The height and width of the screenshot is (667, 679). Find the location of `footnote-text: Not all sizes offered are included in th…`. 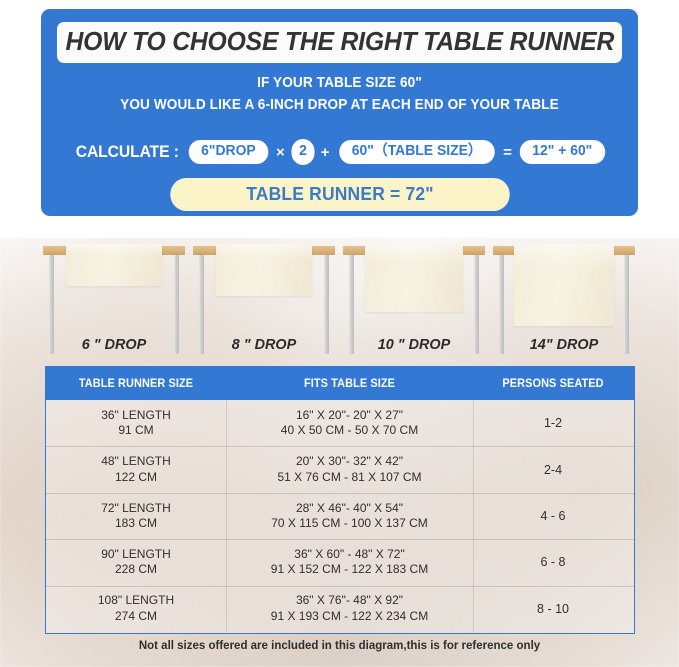

footnote-text: Not all sizes offered are included in th… is located at coordinates (339, 646).